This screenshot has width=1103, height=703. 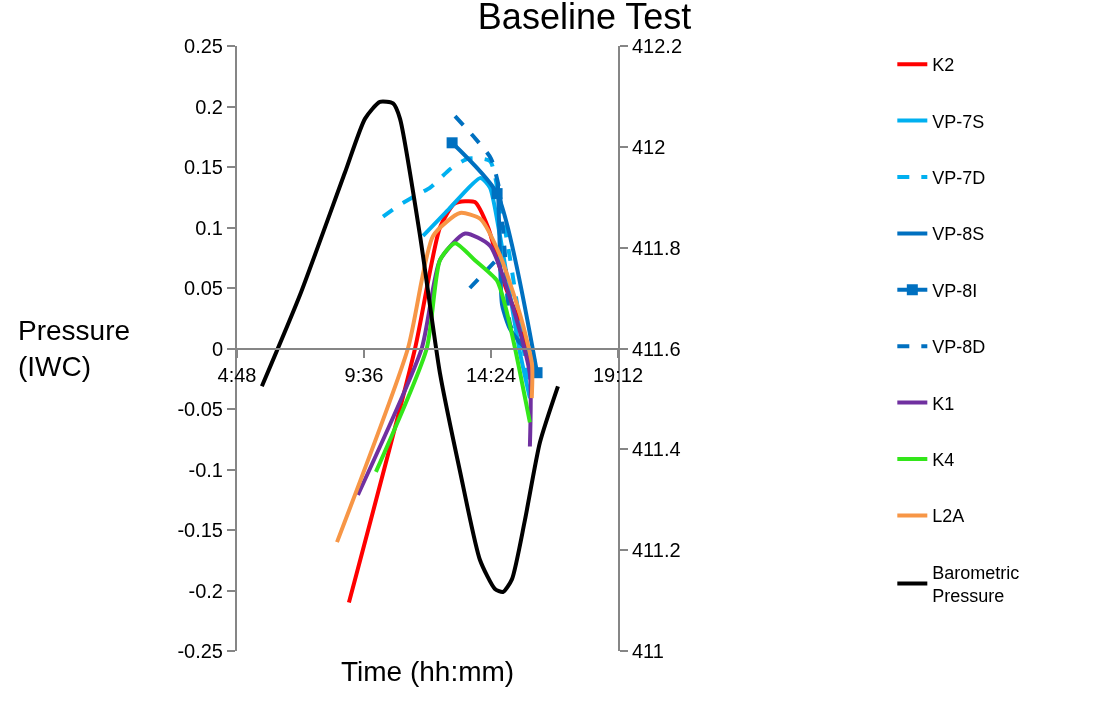 I want to click on y2-tick-label: 412.2, so click(x=657, y=46).